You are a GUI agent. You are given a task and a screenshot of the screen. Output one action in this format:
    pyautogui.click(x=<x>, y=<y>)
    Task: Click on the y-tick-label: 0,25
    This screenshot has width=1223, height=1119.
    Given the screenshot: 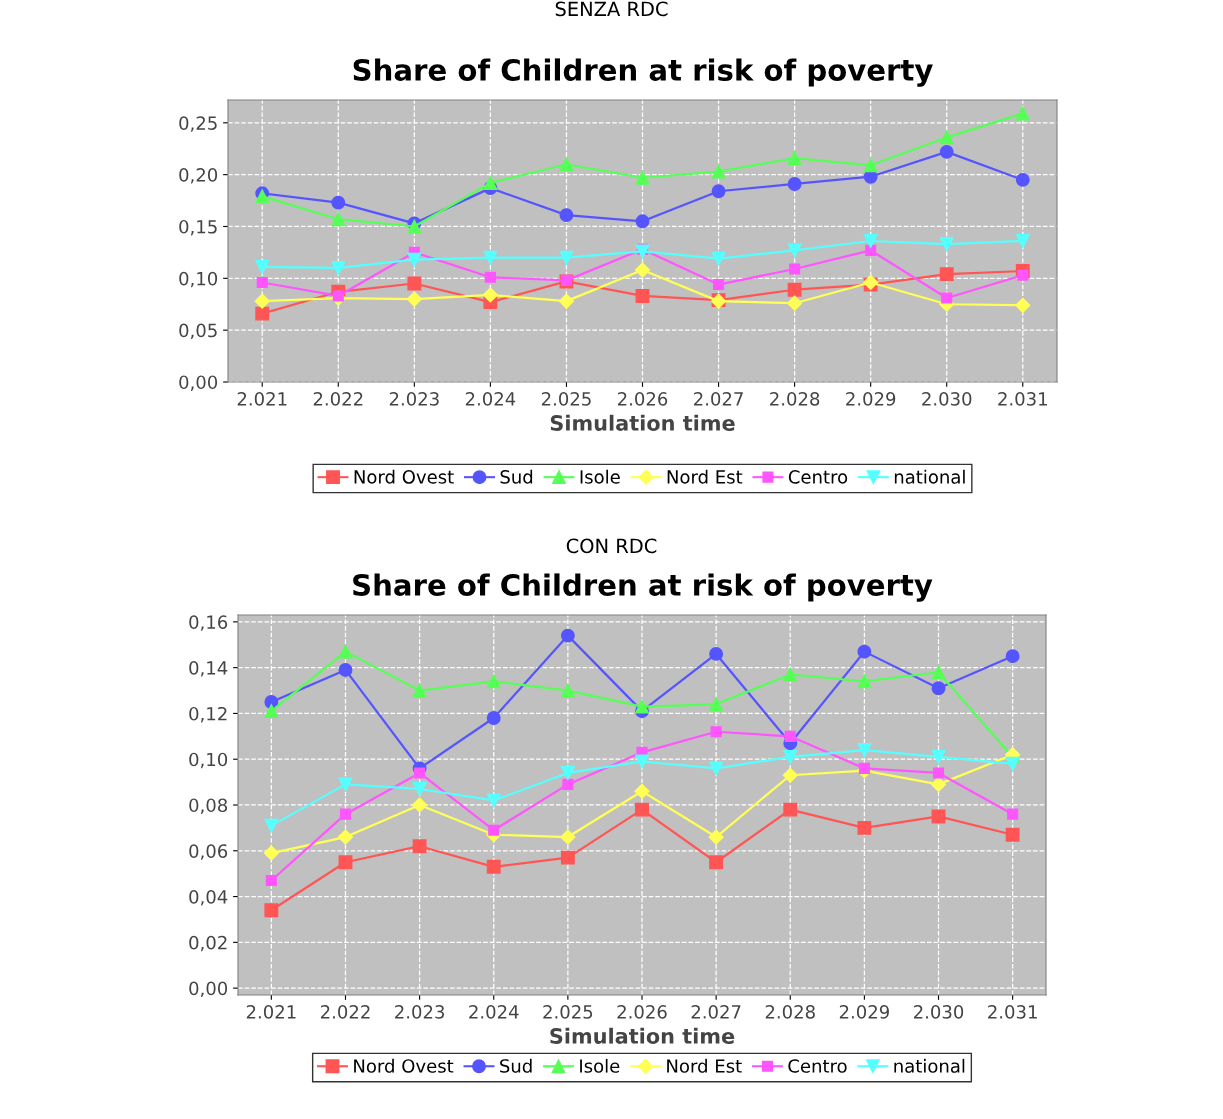 What is the action you would take?
    pyautogui.click(x=198, y=124)
    